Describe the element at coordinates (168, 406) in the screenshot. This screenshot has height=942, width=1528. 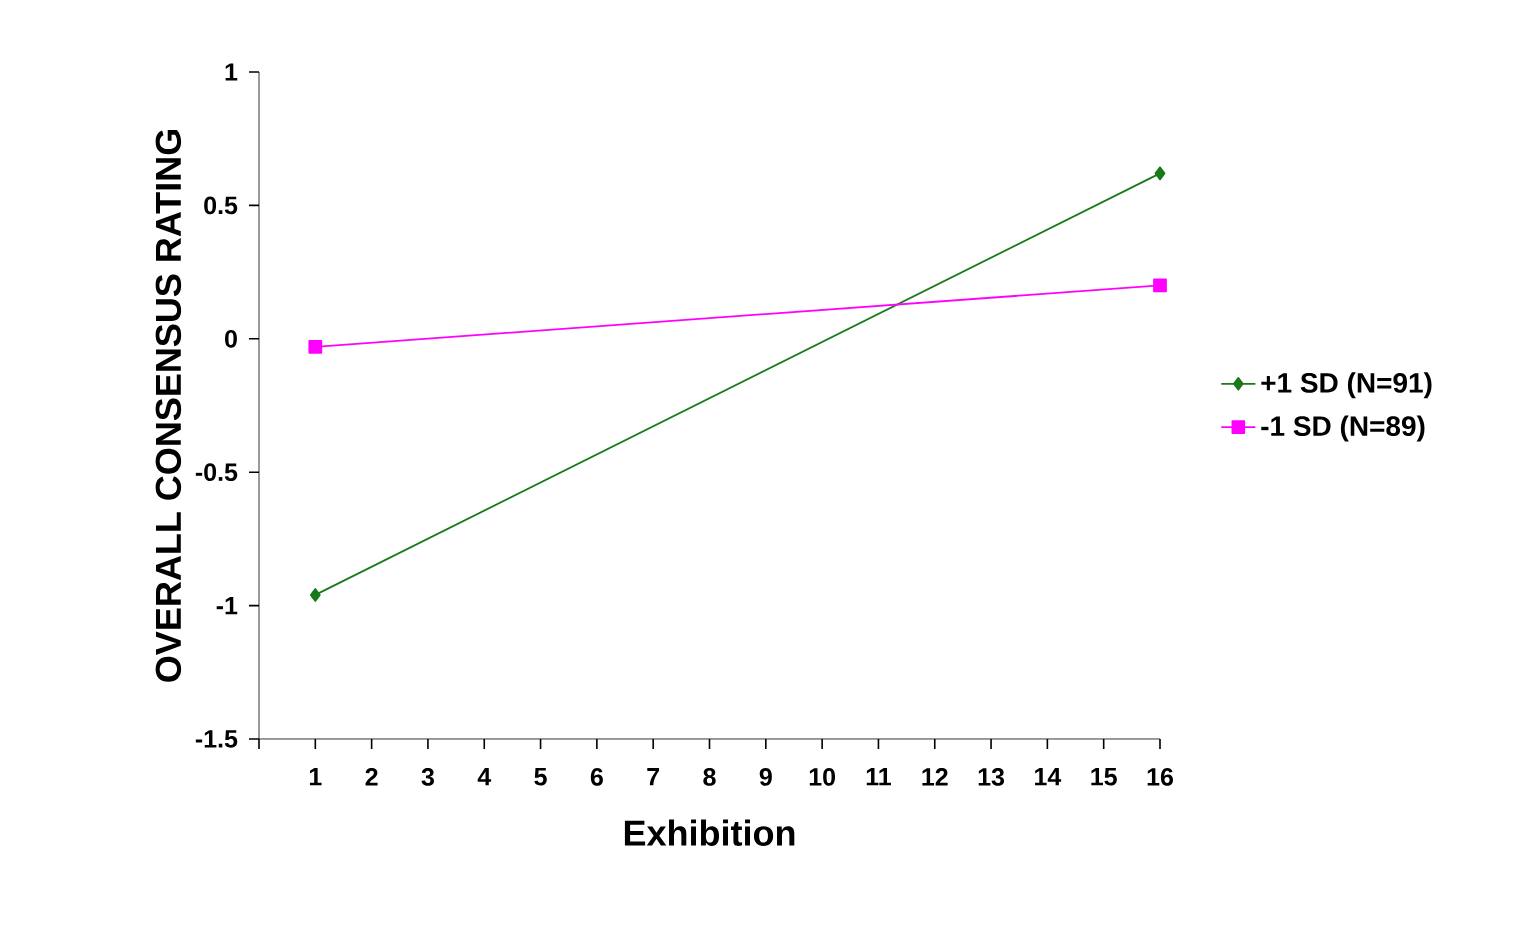
I see `y-axis-title: OVERALL CONSENSUS RATING` at that location.